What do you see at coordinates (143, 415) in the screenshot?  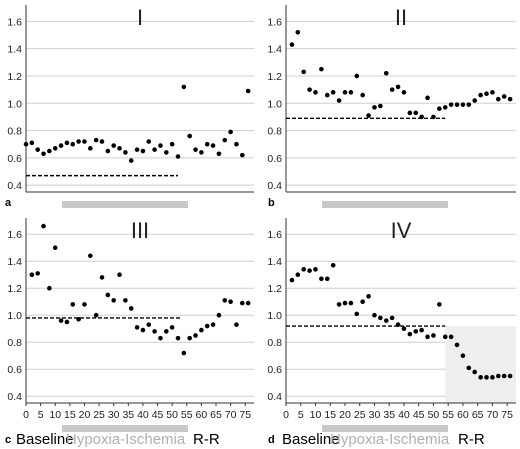 I see `x-tick-label: 40` at bounding box center [143, 415].